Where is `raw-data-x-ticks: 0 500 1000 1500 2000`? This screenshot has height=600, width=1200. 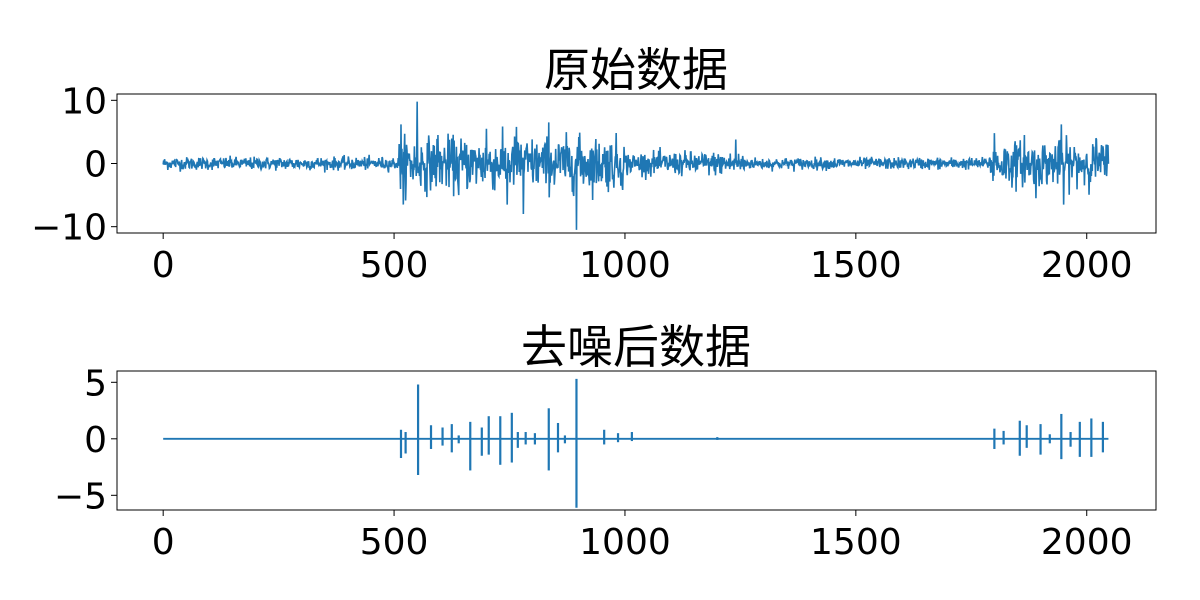
raw-data-x-ticks: 0 500 1000 1500 2000 is located at coordinates (642, 259).